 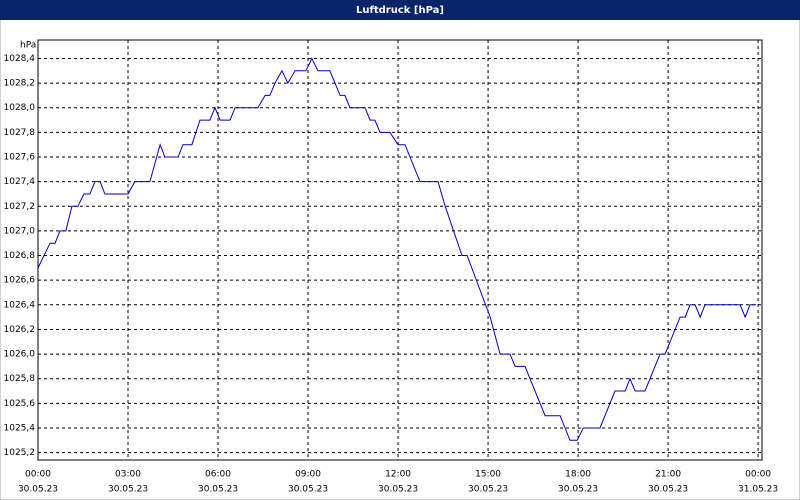 What do you see at coordinates (20, 231) in the screenshot?
I see `y-tick-label: 1027,0` at bounding box center [20, 231].